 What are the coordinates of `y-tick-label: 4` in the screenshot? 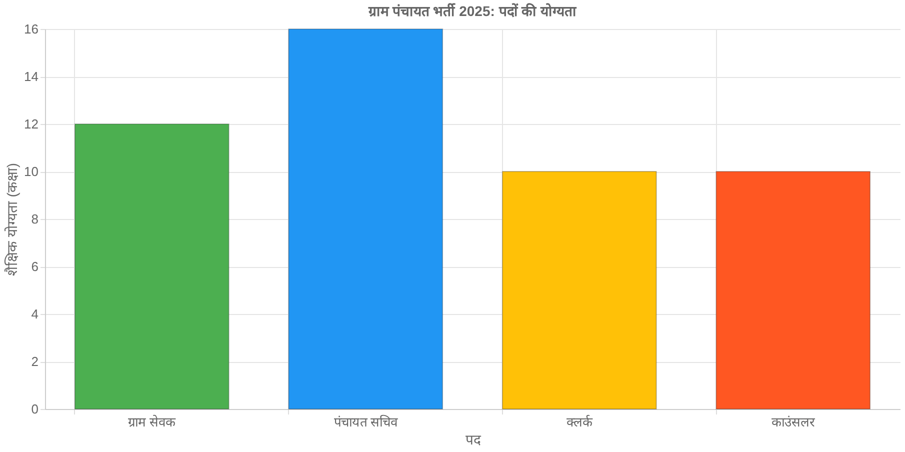 It's located at (34, 314).